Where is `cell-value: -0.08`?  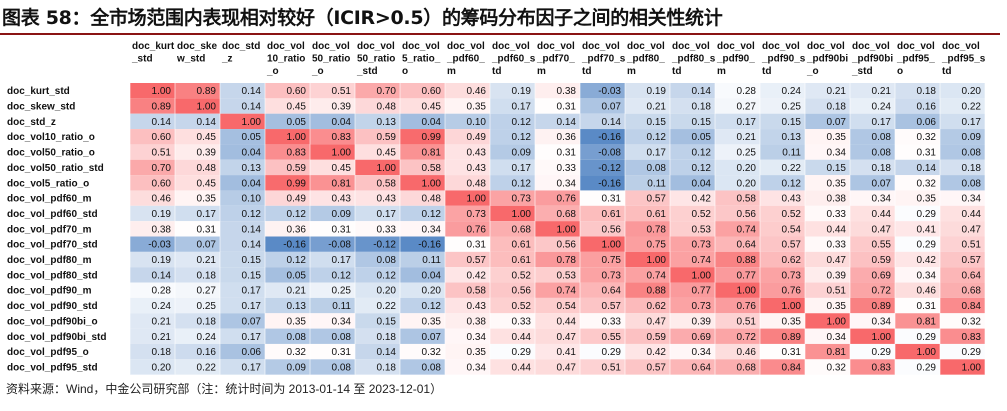
cell-value: -0.08 is located at coordinates (339, 245).